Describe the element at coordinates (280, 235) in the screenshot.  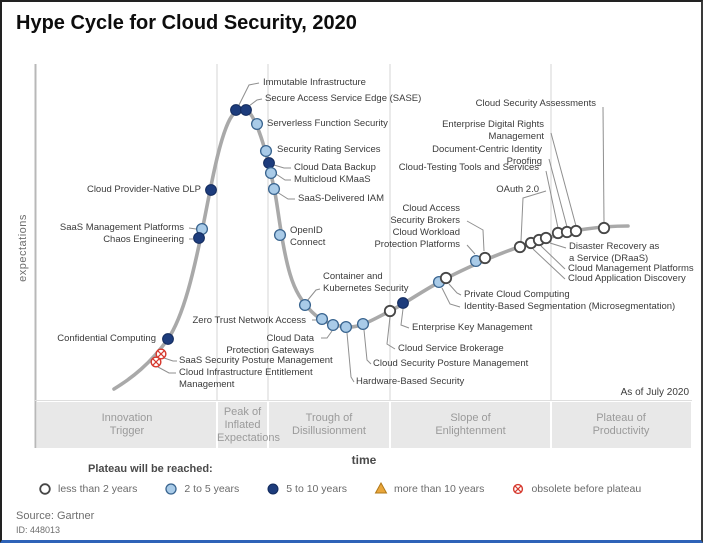
I see `point-openid-connect` at that location.